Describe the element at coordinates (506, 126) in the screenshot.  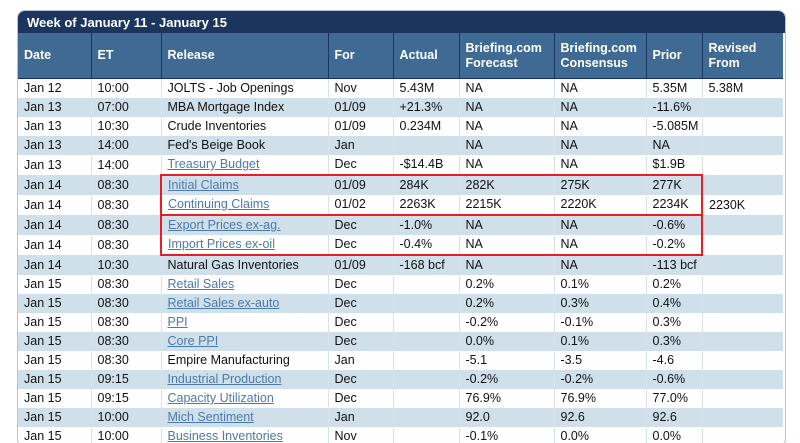
I see `cell-forecast: NA` at that location.